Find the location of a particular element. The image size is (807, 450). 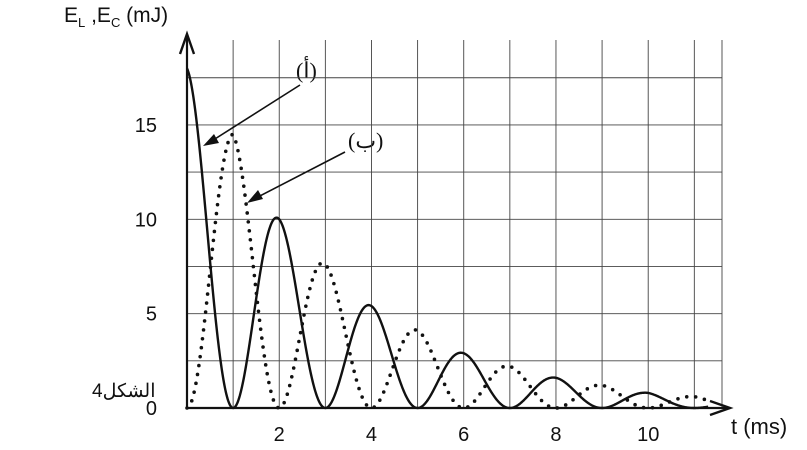

callout-arrows is located at coordinates (274, 143).